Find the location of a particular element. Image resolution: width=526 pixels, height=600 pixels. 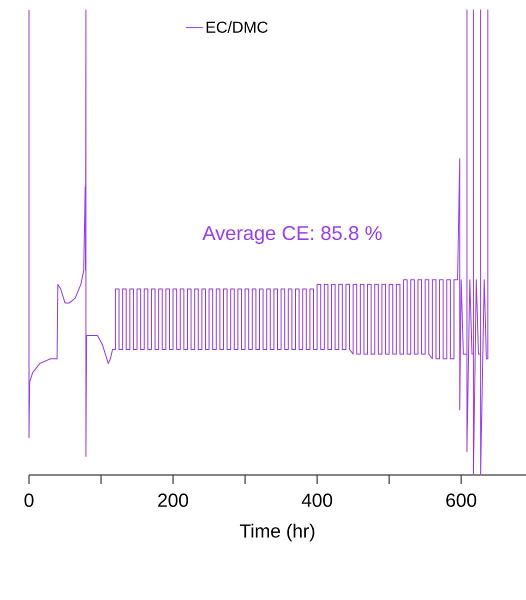

annotation: Average CE: 85.8 % is located at coordinates (292, 235).